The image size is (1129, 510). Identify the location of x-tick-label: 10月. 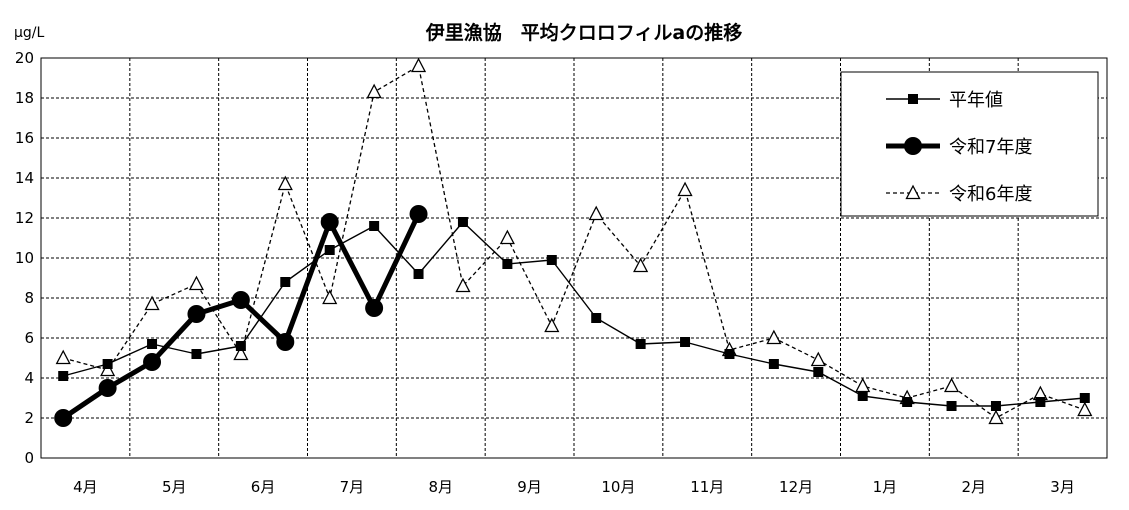
(618, 487).